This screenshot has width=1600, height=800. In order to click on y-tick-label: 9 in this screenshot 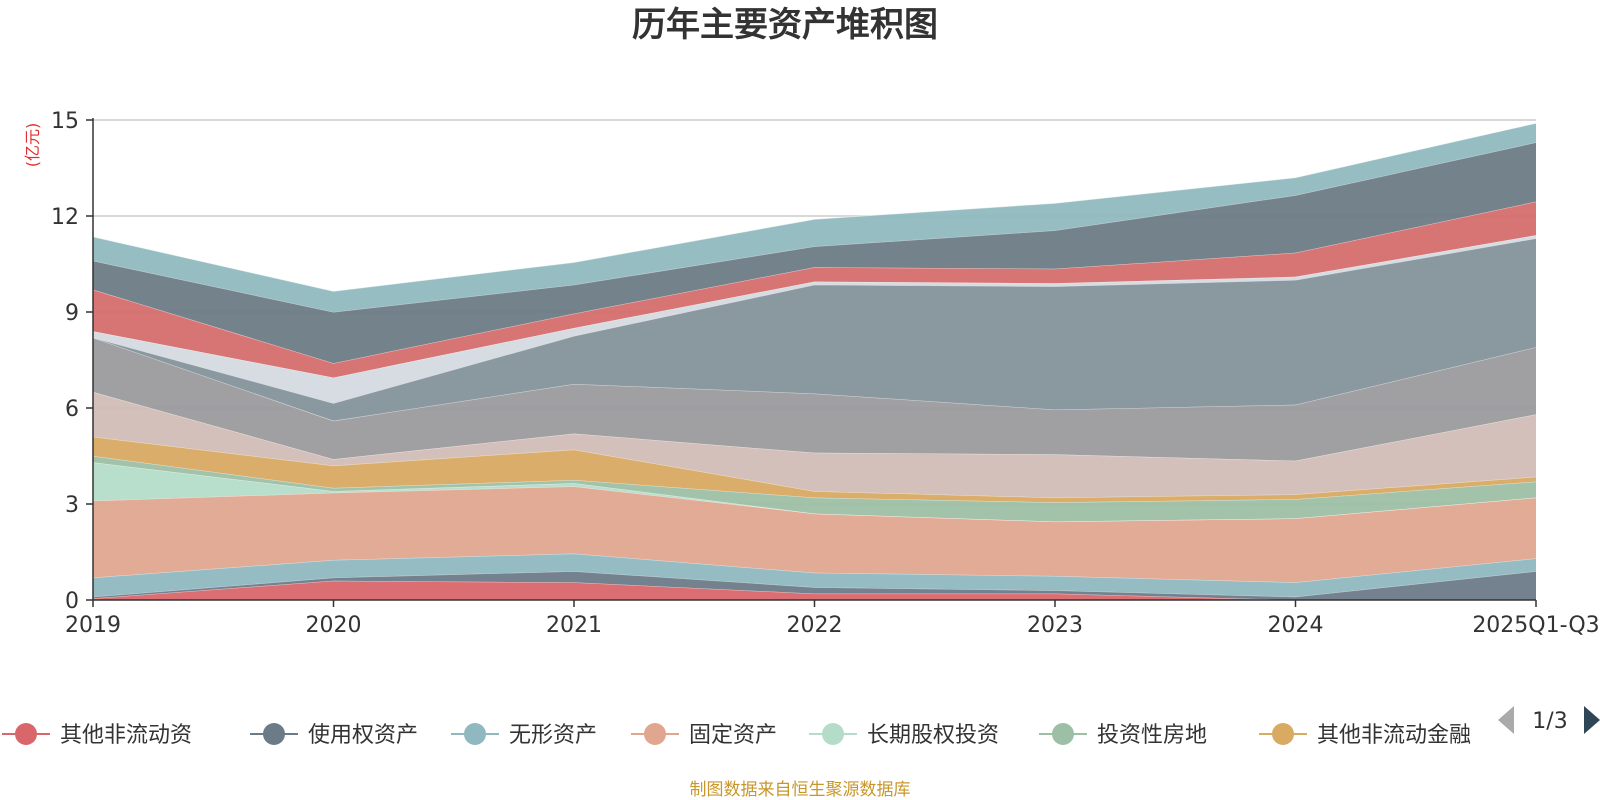, I will do `click(72, 313)`.